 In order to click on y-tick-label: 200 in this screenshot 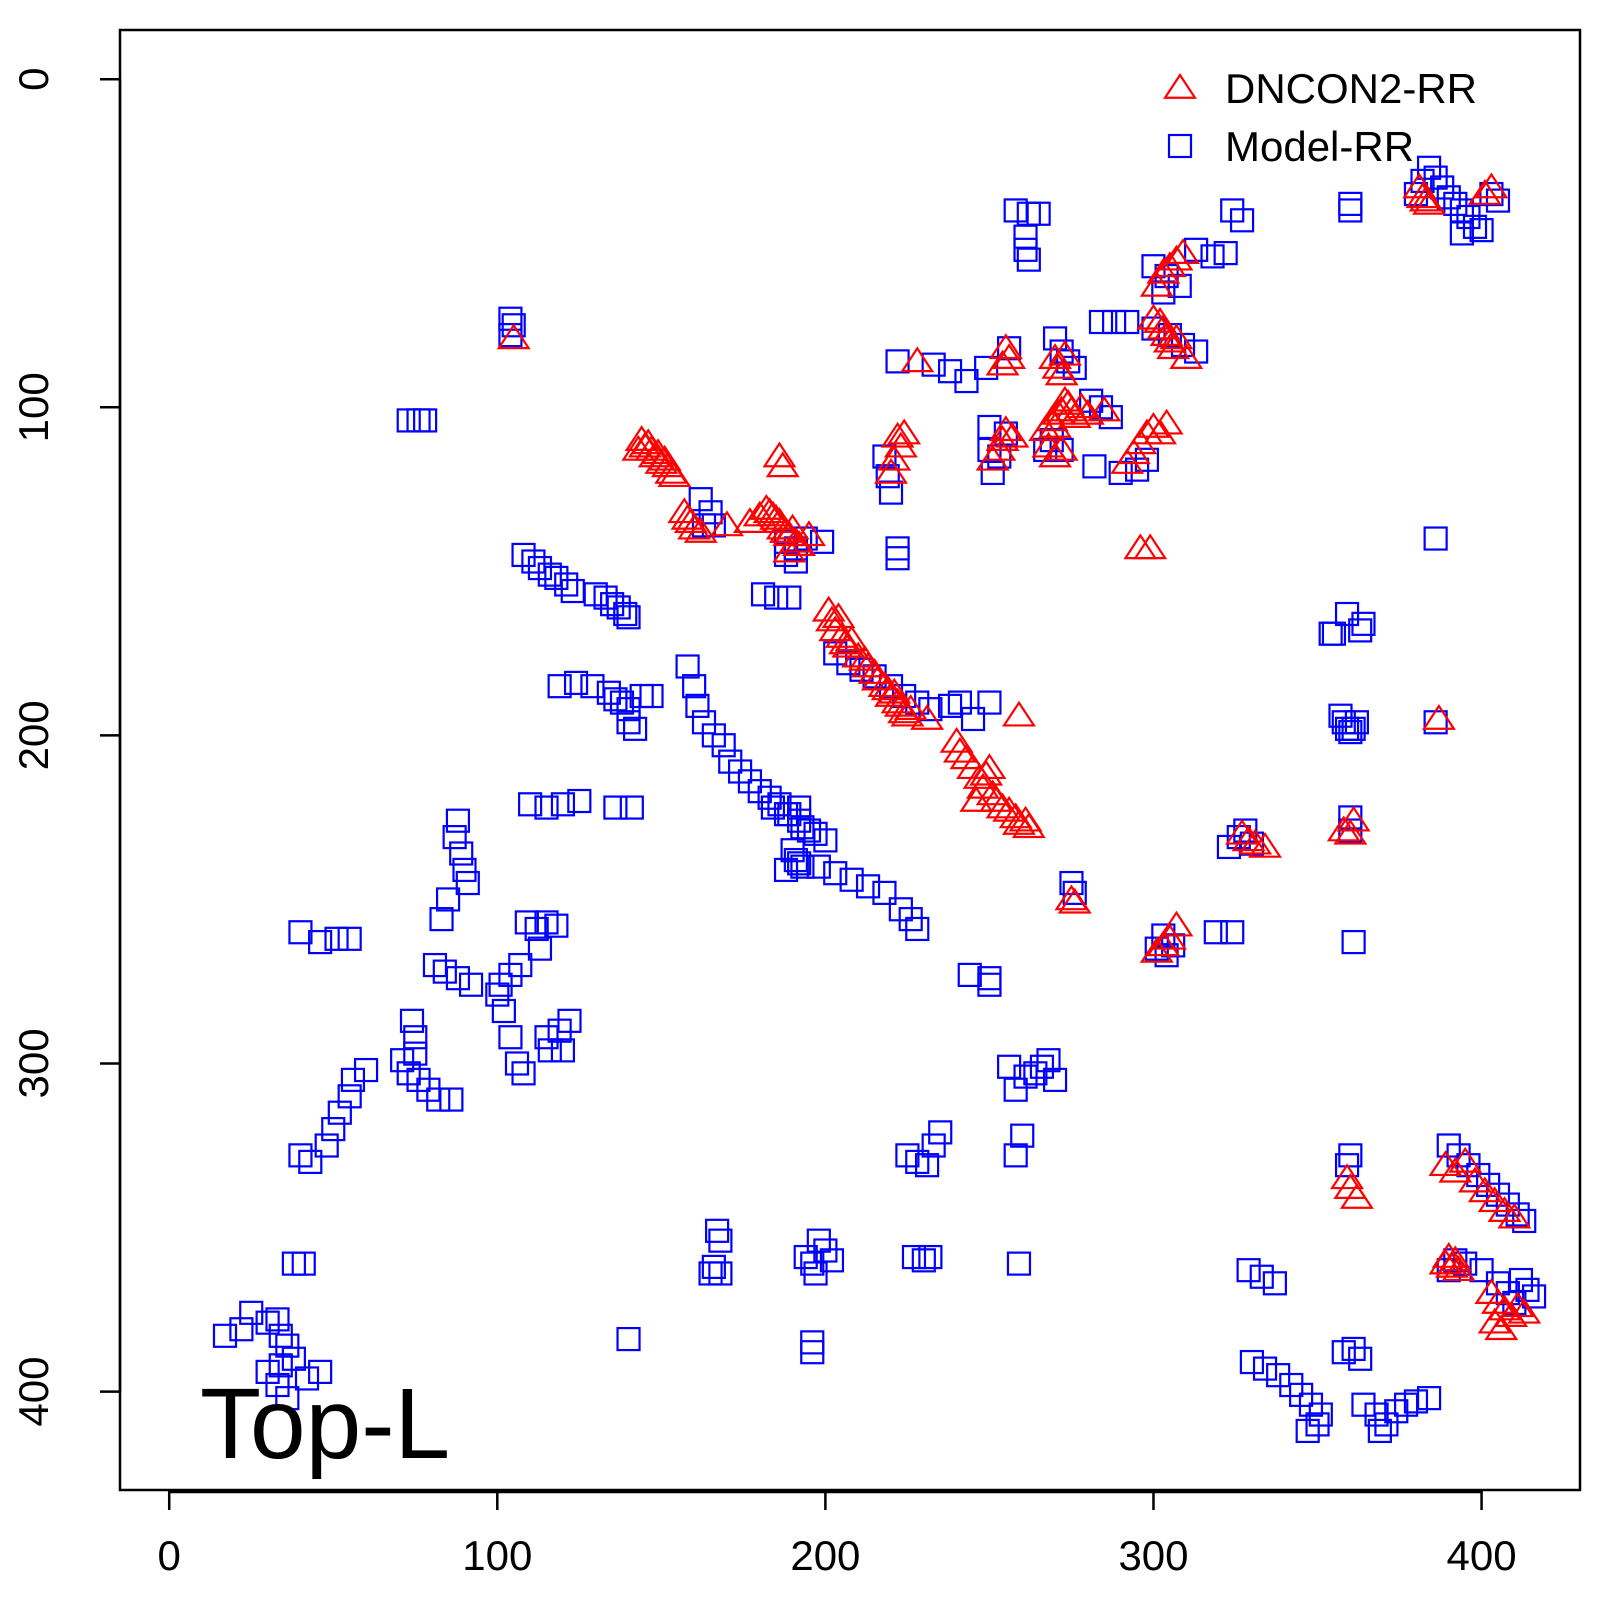, I will do `click(33, 735)`.